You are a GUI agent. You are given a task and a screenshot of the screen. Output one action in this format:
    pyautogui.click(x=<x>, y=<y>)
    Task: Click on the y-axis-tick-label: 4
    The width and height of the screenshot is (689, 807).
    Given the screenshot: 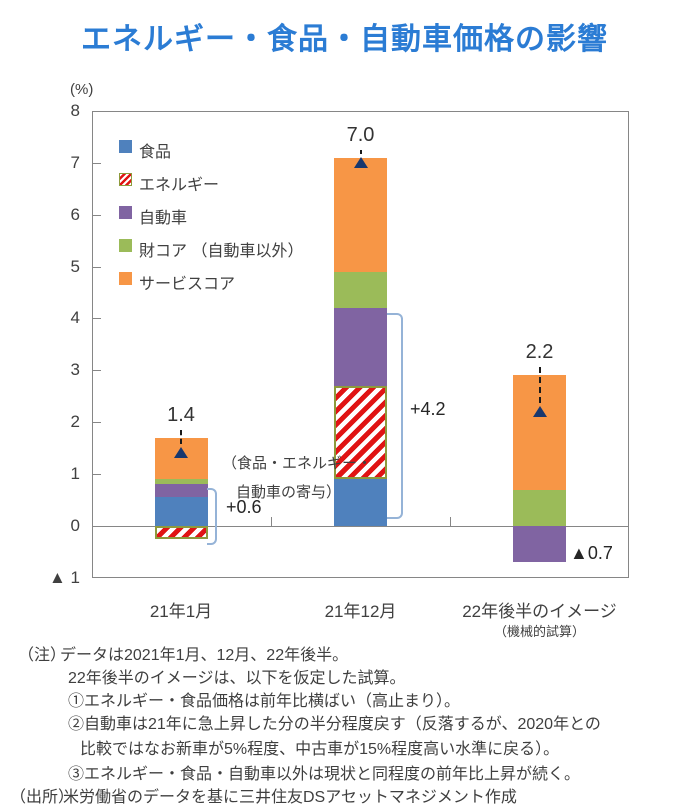 What is the action you would take?
    pyautogui.click(x=75, y=318)
    